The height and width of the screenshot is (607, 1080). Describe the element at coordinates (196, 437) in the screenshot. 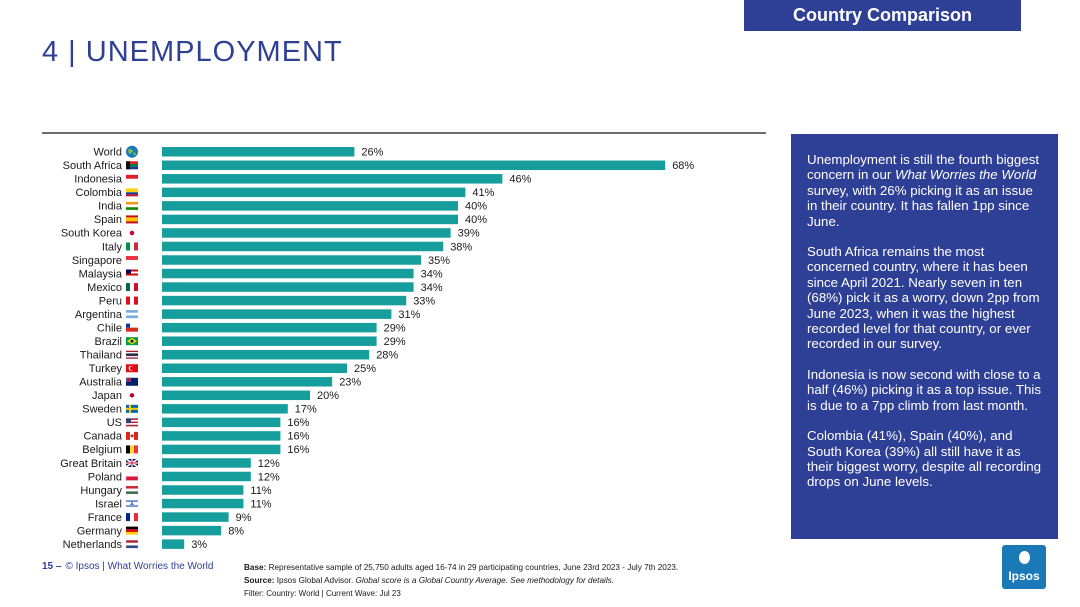

I see `chart-row: Canada 16%` at that location.